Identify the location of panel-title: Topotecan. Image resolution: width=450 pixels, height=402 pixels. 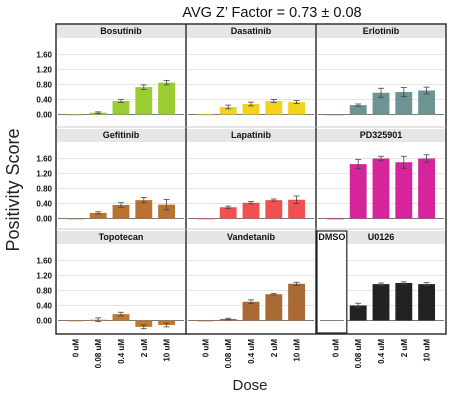
(121, 237).